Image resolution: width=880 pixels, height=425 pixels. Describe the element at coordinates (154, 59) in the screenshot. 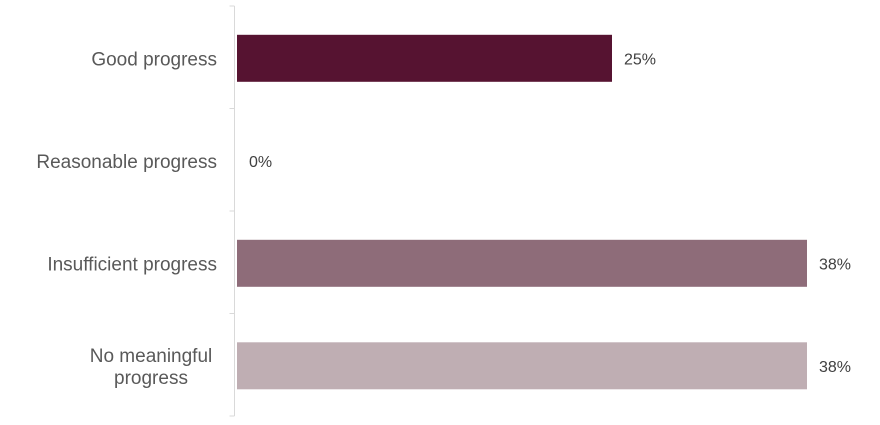

I see `category-label: Good progress` at that location.